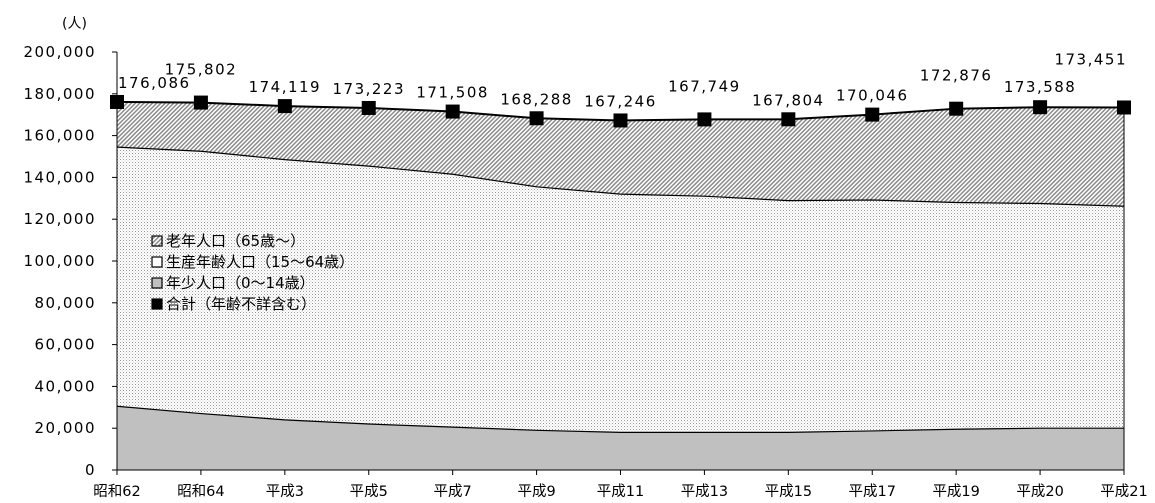 This screenshot has height=503, width=1155. I want to click on line-working-top, so click(620, 176).